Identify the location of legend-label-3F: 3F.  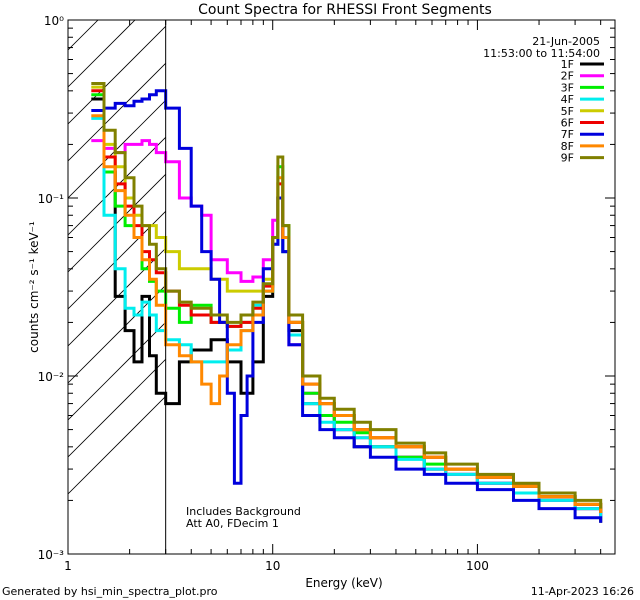
(567, 87).